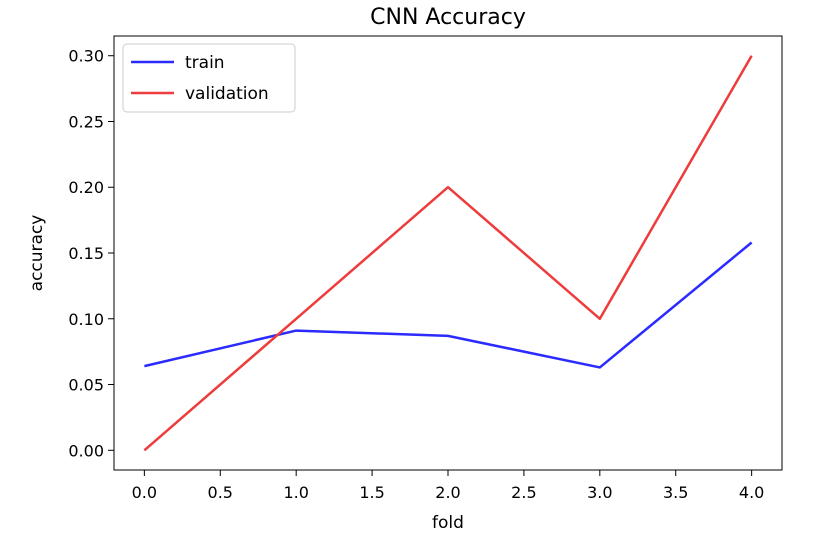 The height and width of the screenshot is (540, 816). What do you see at coordinates (86, 253) in the screenshot?
I see `y-tick-label: 0.15` at bounding box center [86, 253].